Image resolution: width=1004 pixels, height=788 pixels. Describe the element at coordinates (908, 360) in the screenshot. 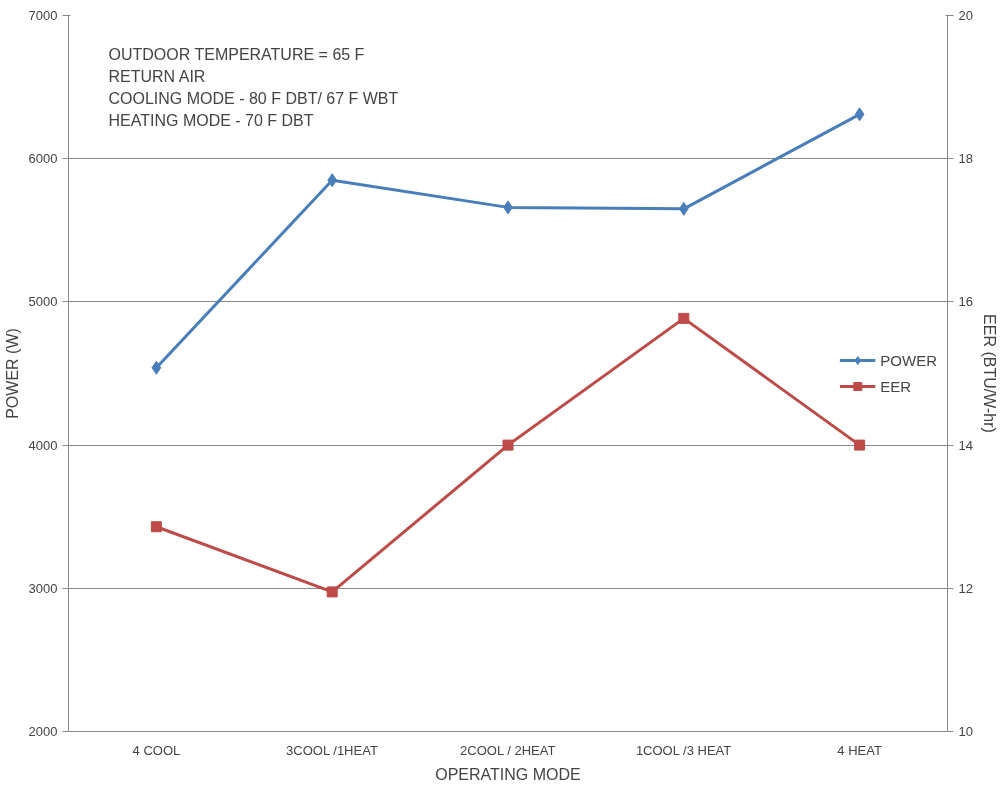

I see `legend-label: POWER` at that location.